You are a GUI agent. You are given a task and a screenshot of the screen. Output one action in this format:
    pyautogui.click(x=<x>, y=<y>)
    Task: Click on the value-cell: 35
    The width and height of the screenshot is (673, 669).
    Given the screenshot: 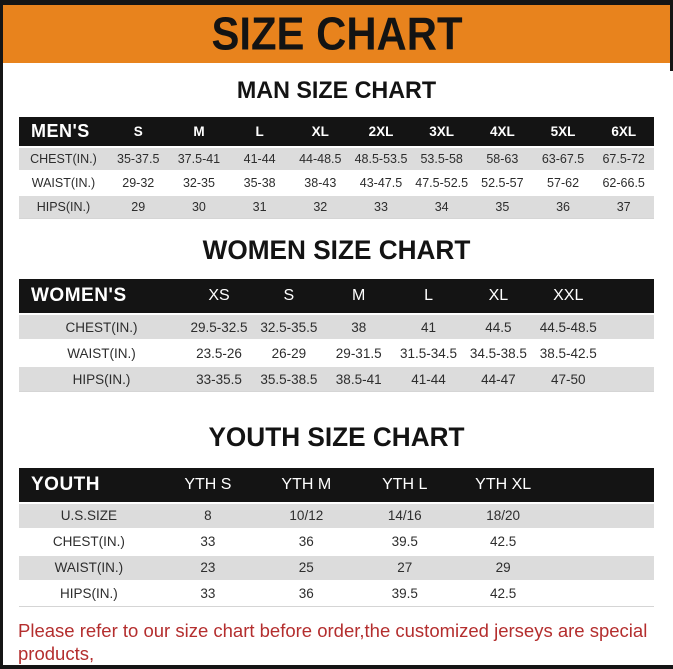 What is the action you would take?
    pyautogui.click(x=502, y=207)
    